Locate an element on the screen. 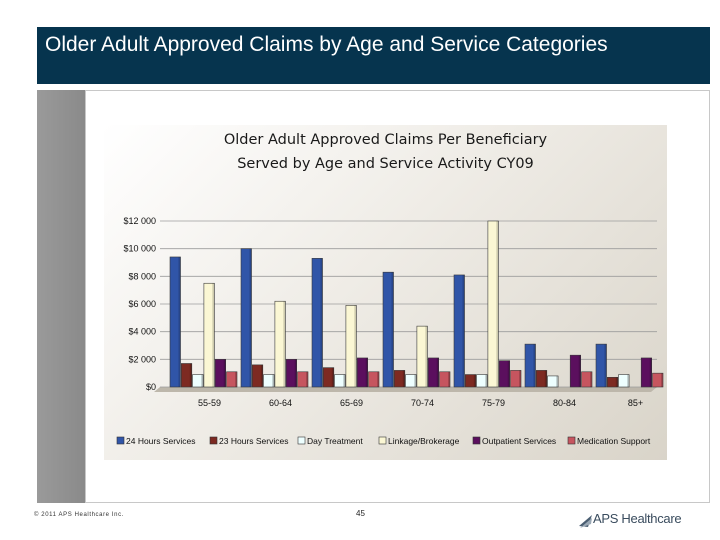  aps-healthcare-logo: APS Healthcare is located at coordinates (633, 520).